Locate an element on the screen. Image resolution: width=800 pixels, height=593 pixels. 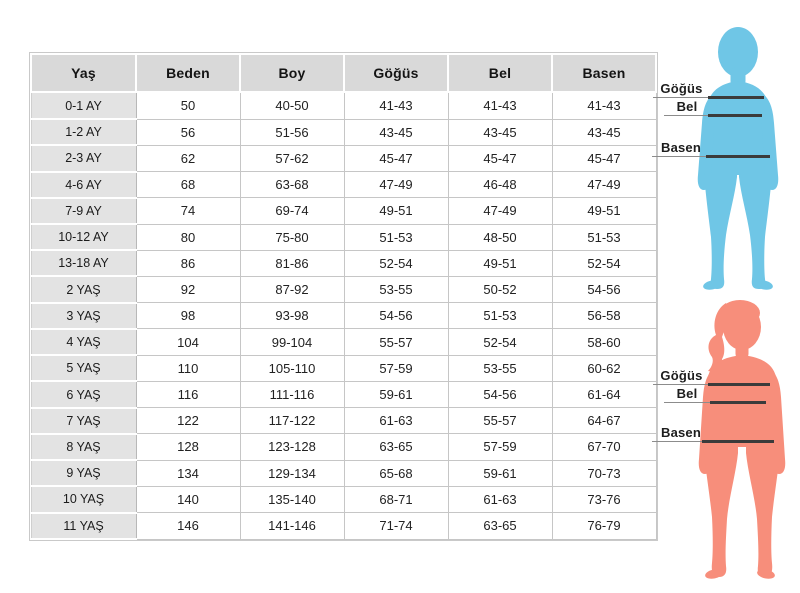
row-header-cell: 7-9 AY is located at coordinates (83, 211).